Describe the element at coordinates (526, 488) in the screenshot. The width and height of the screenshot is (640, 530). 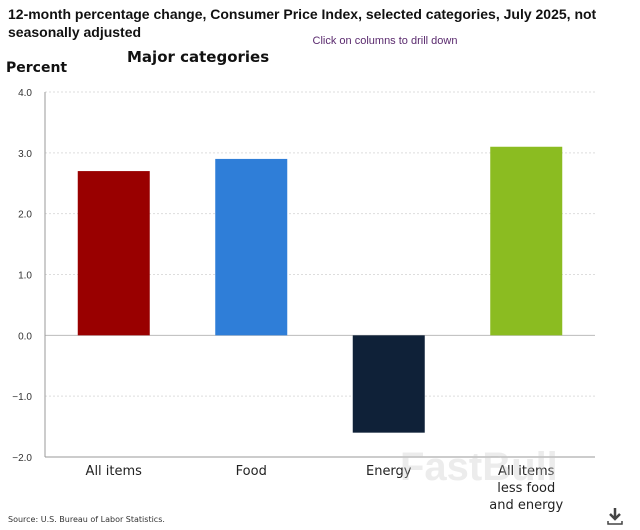
I see `x-tick-label: less food` at that location.